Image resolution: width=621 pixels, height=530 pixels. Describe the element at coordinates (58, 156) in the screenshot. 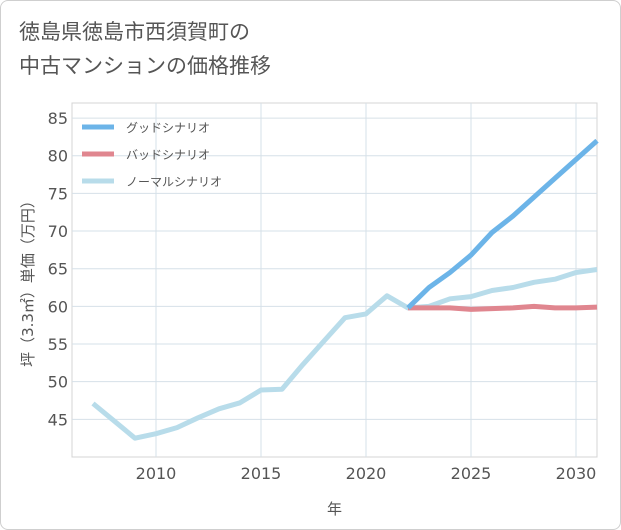

I see `y-tick-label: 80` at that location.